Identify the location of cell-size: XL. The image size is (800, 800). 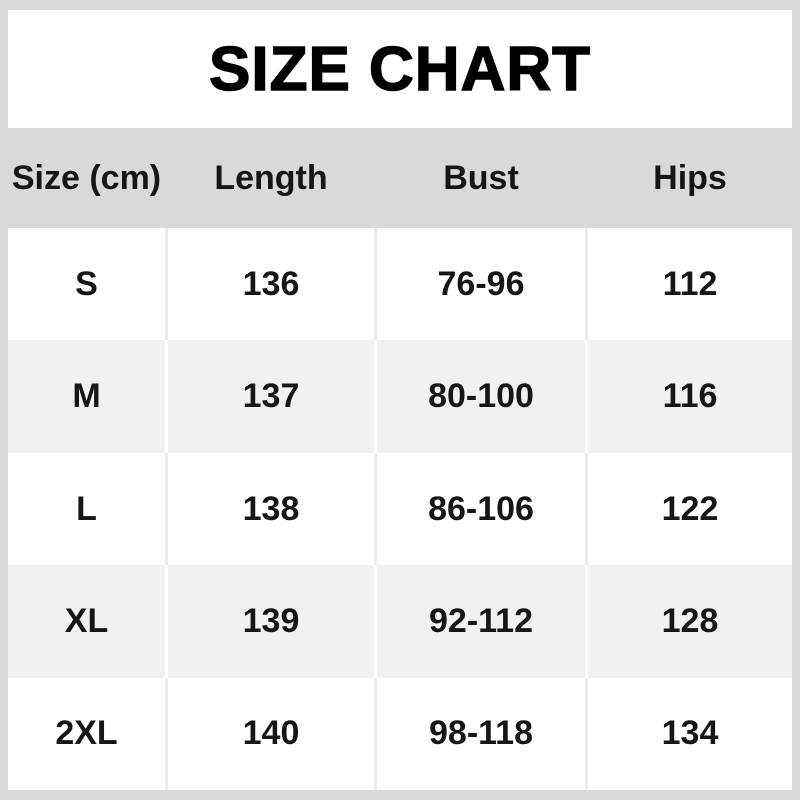
(86, 621).